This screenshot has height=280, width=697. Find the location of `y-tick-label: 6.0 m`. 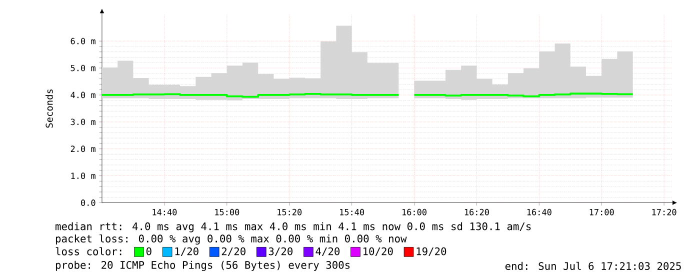

y-tick-label: 6.0 m is located at coordinates (83, 41).